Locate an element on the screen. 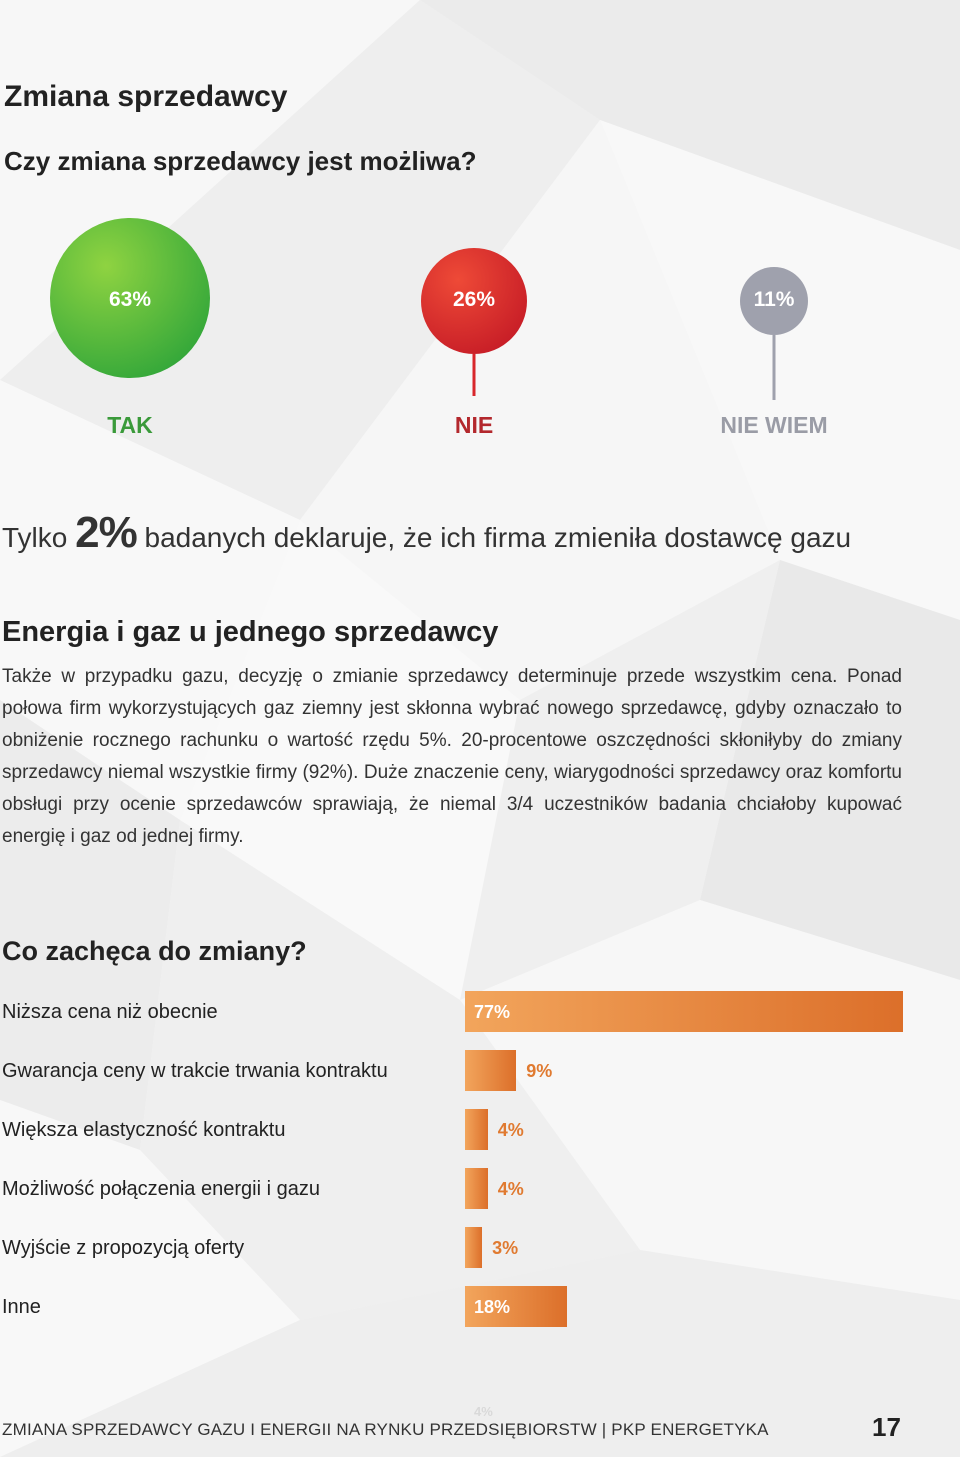  bar-category-label: Możliwość połączenia energii i gazu is located at coordinates (161, 1189).